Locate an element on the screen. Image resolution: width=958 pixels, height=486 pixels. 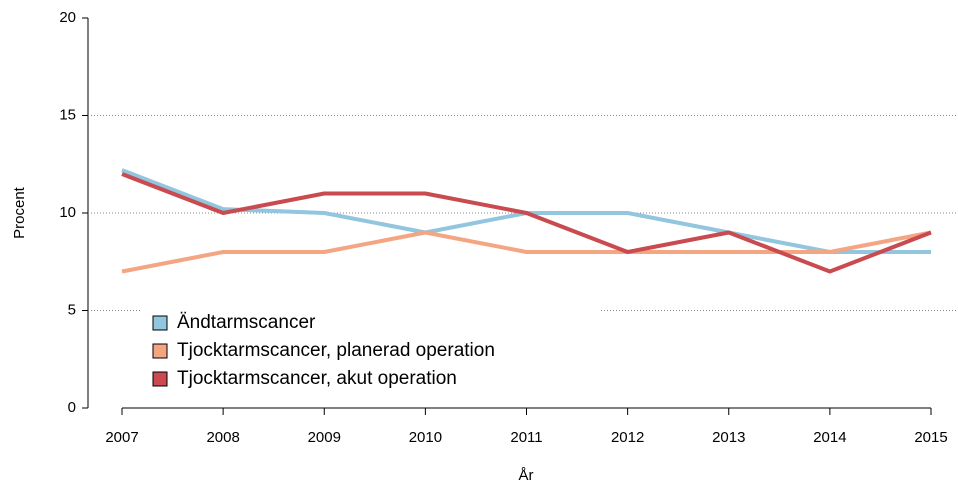
y-tick-label: 10 is located at coordinates (67, 212).